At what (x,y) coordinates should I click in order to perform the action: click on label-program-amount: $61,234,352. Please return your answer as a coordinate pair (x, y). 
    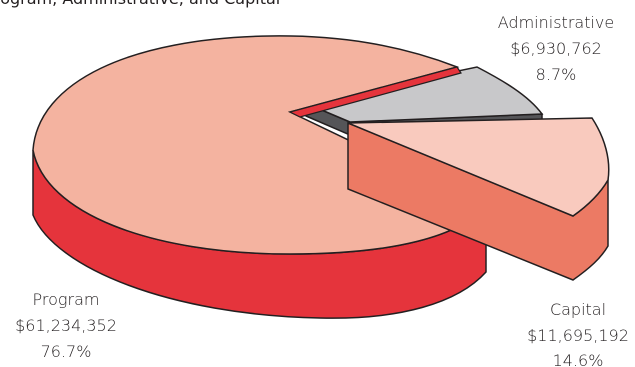
    Looking at the image, I should click on (66, 325).